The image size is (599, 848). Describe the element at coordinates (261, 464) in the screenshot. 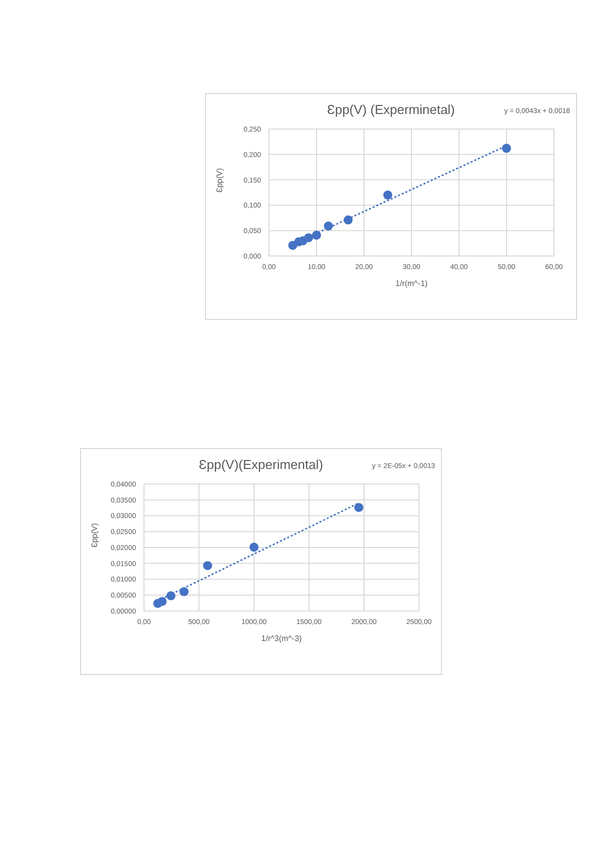

I see `chart-title: Ɛpp(V)(Experimental)` at that location.